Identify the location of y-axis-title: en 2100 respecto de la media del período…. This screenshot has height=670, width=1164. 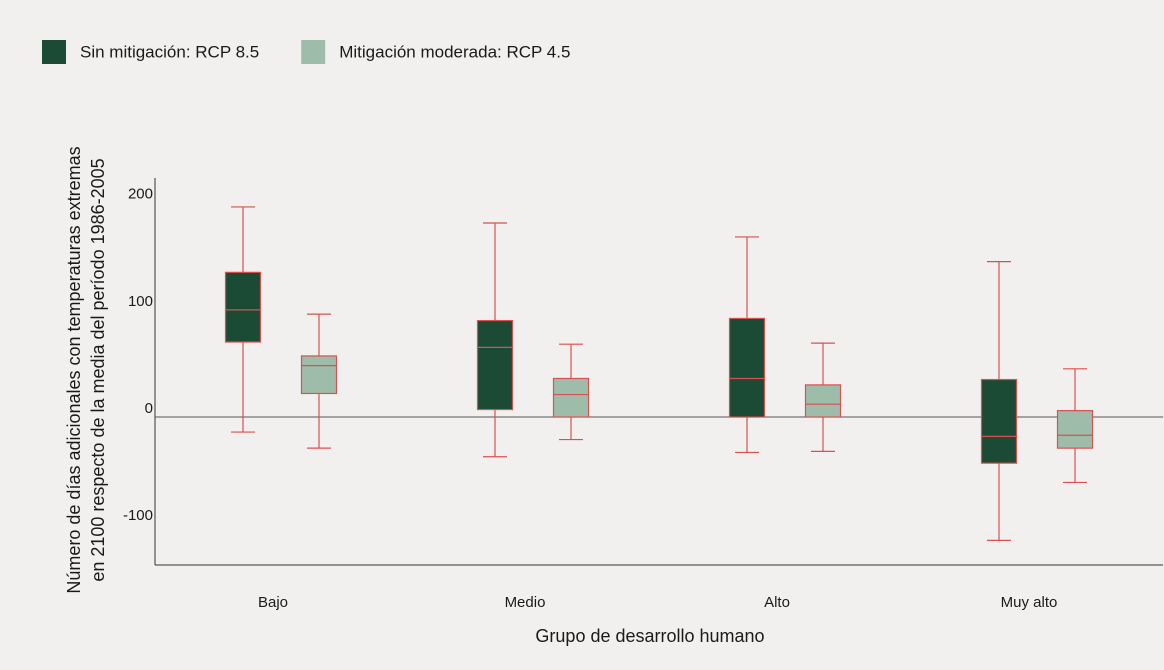
(98, 369).